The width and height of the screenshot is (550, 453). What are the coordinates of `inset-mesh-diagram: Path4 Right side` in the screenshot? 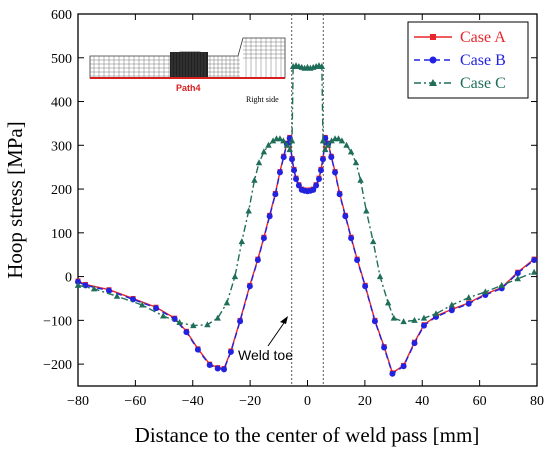 It's located at (187, 70).